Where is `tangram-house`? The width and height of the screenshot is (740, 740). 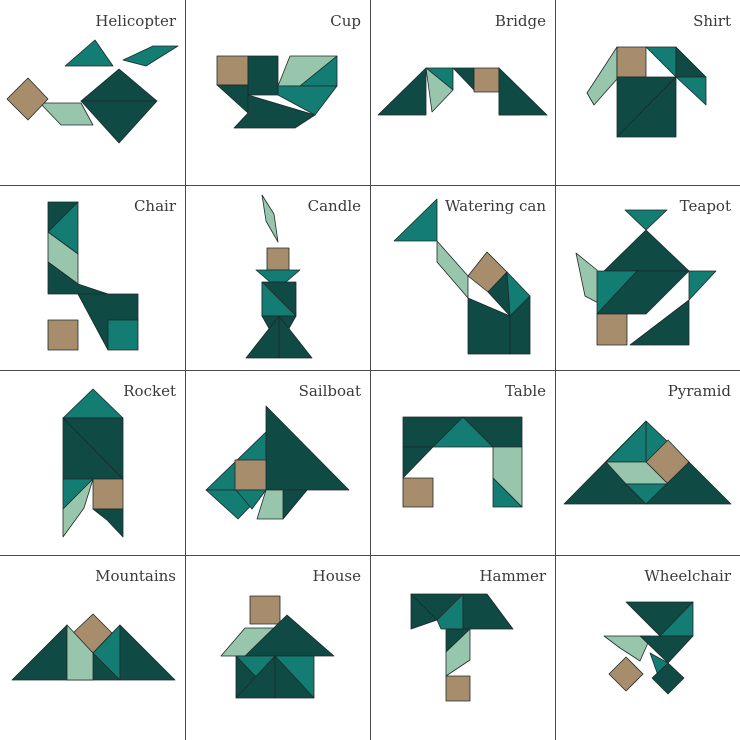
tangram-house is located at coordinates (277, 647).